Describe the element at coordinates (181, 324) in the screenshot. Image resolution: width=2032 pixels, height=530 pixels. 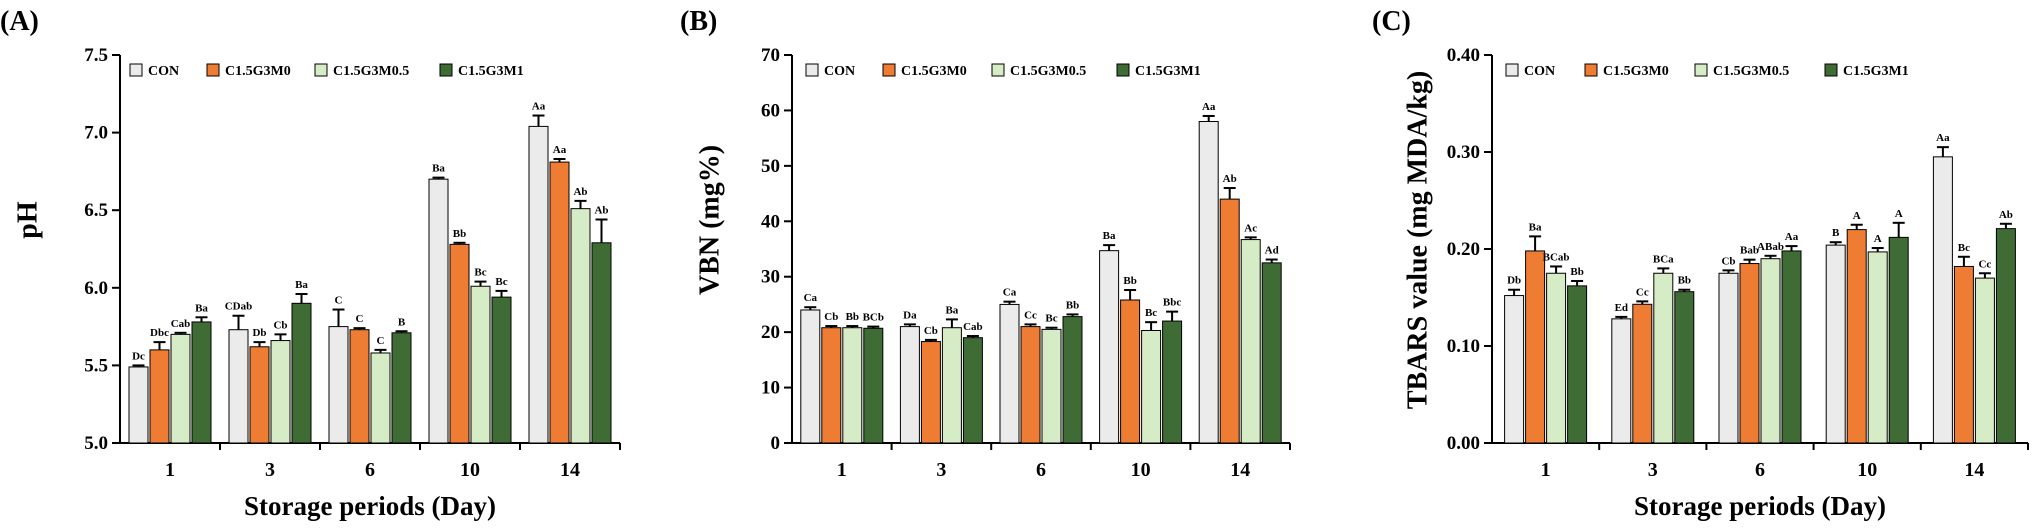
I see `data-label: Cab` at that location.